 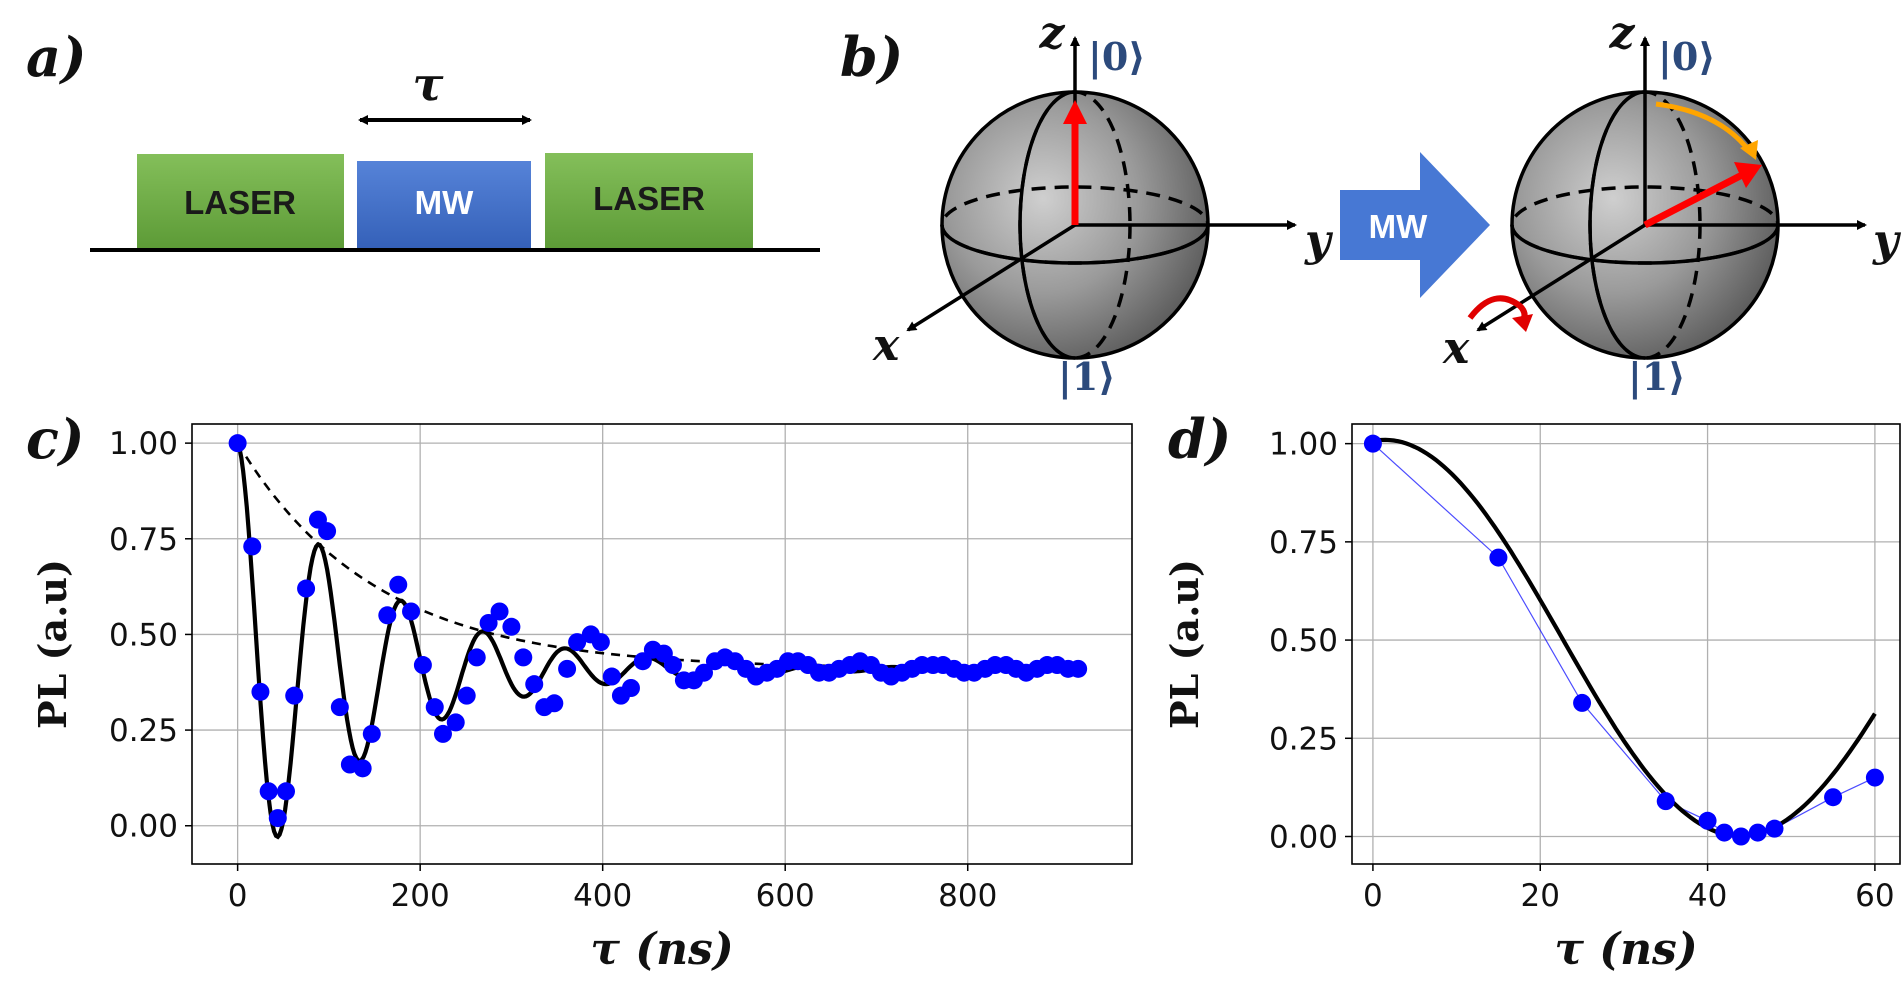 I want to click on mw-pulse-box, so click(x=444, y=205).